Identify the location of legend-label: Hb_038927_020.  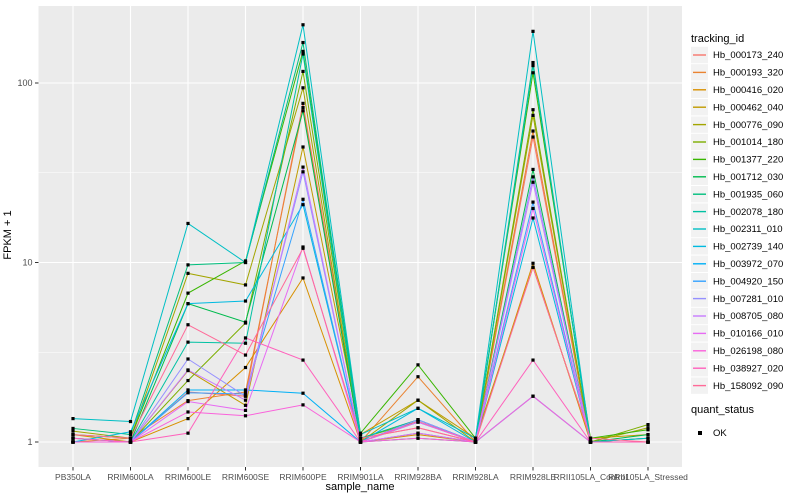
(748, 368).